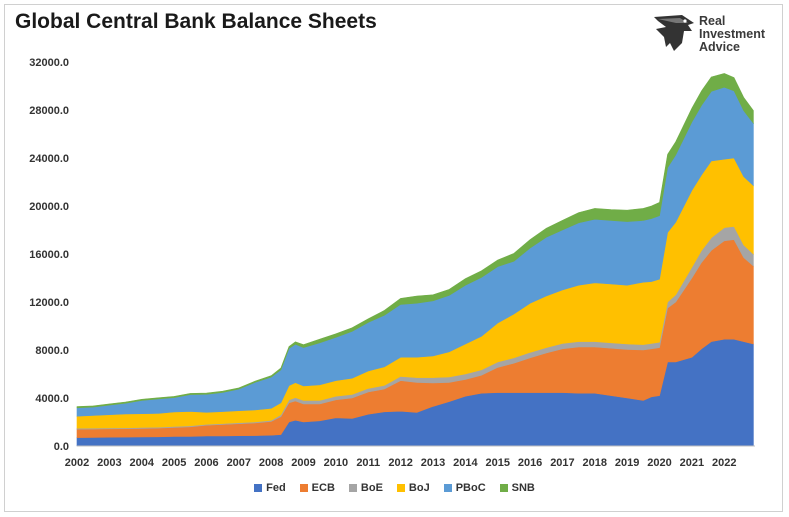  I want to click on logo-text: Real Investment Advice, so click(732, 34).